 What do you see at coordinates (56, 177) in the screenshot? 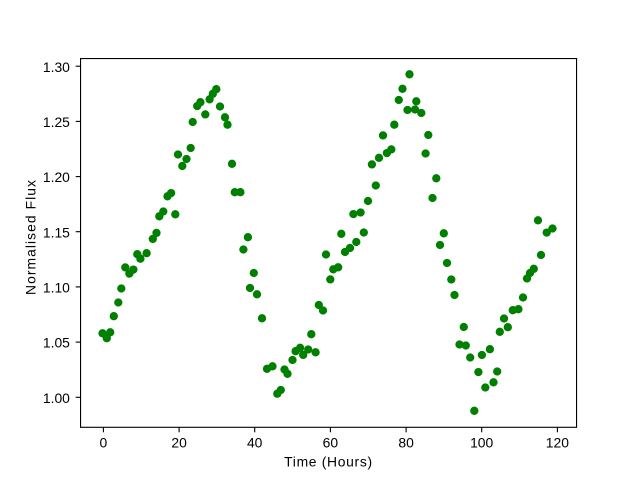
I see `svg-text: 1.20` at bounding box center [56, 177].